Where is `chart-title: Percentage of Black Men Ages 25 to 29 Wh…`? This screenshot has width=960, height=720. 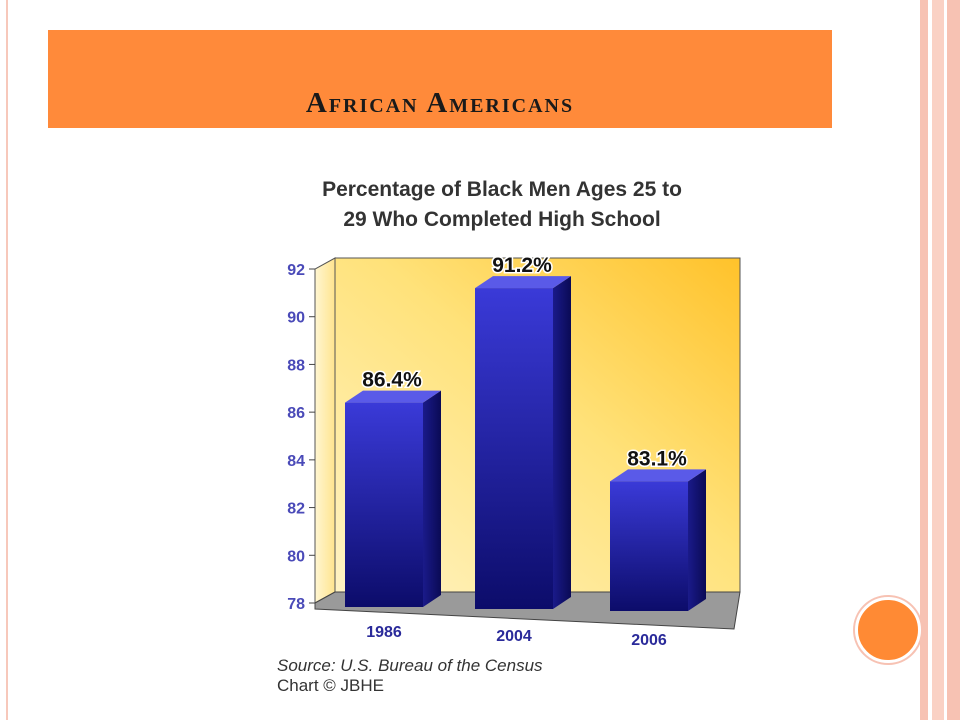 chart-title: Percentage of Black Men Ages 25 to 29 Wh… is located at coordinates (502, 205).